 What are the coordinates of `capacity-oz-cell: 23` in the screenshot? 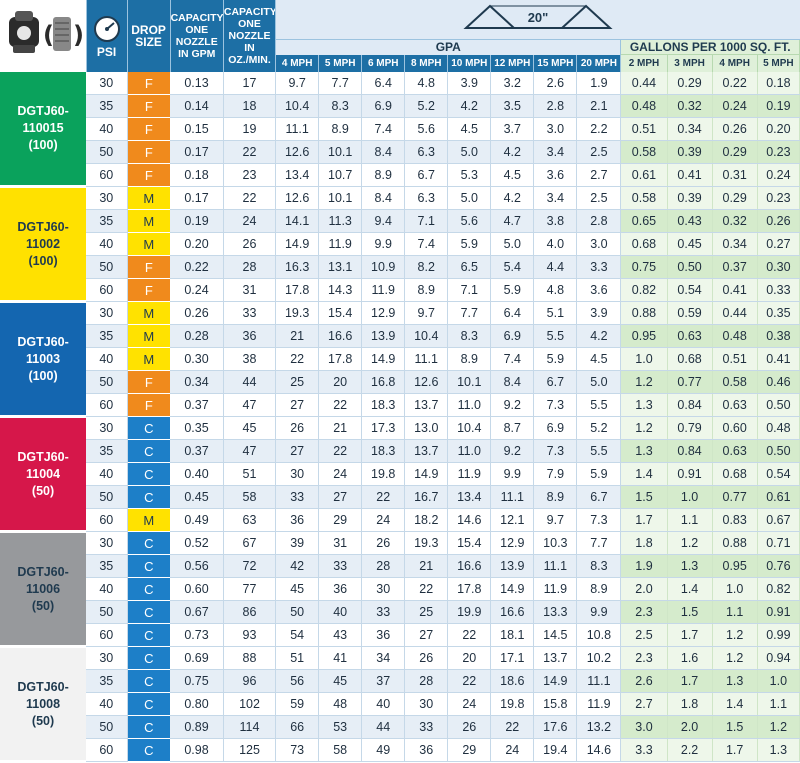 It's located at (250, 175).